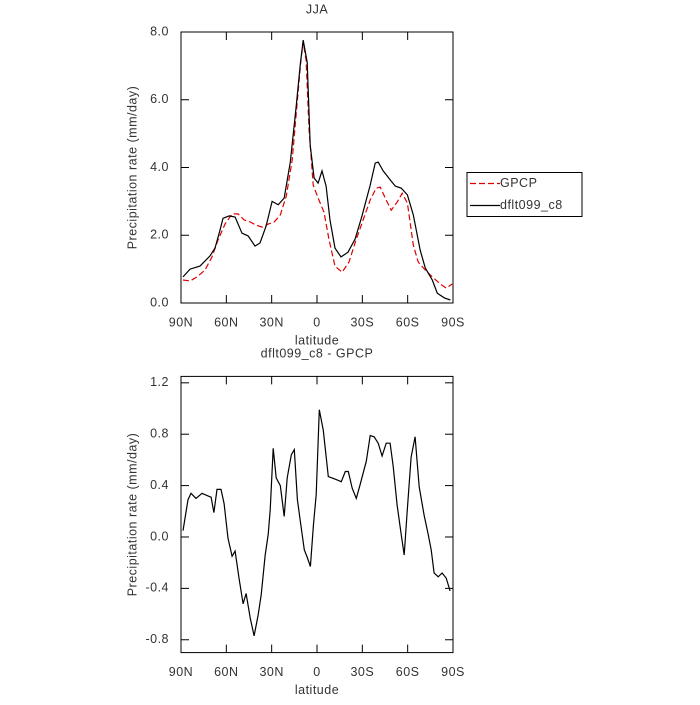 The height and width of the screenshot is (705, 700). What do you see at coordinates (518, 183) in the screenshot?
I see `legend-label: GPCP` at bounding box center [518, 183].